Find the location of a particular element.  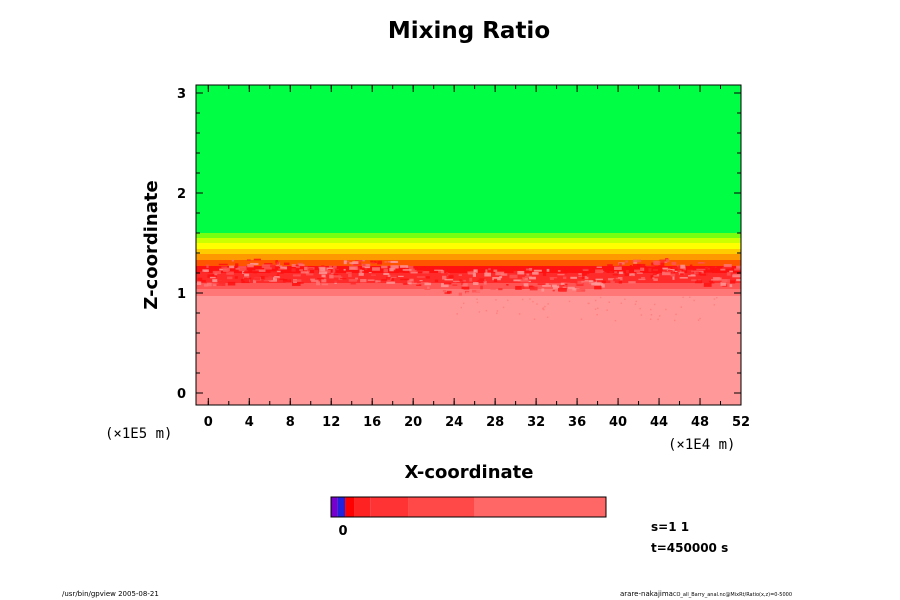

x-tick-label: 48 is located at coordinates (700, 422).